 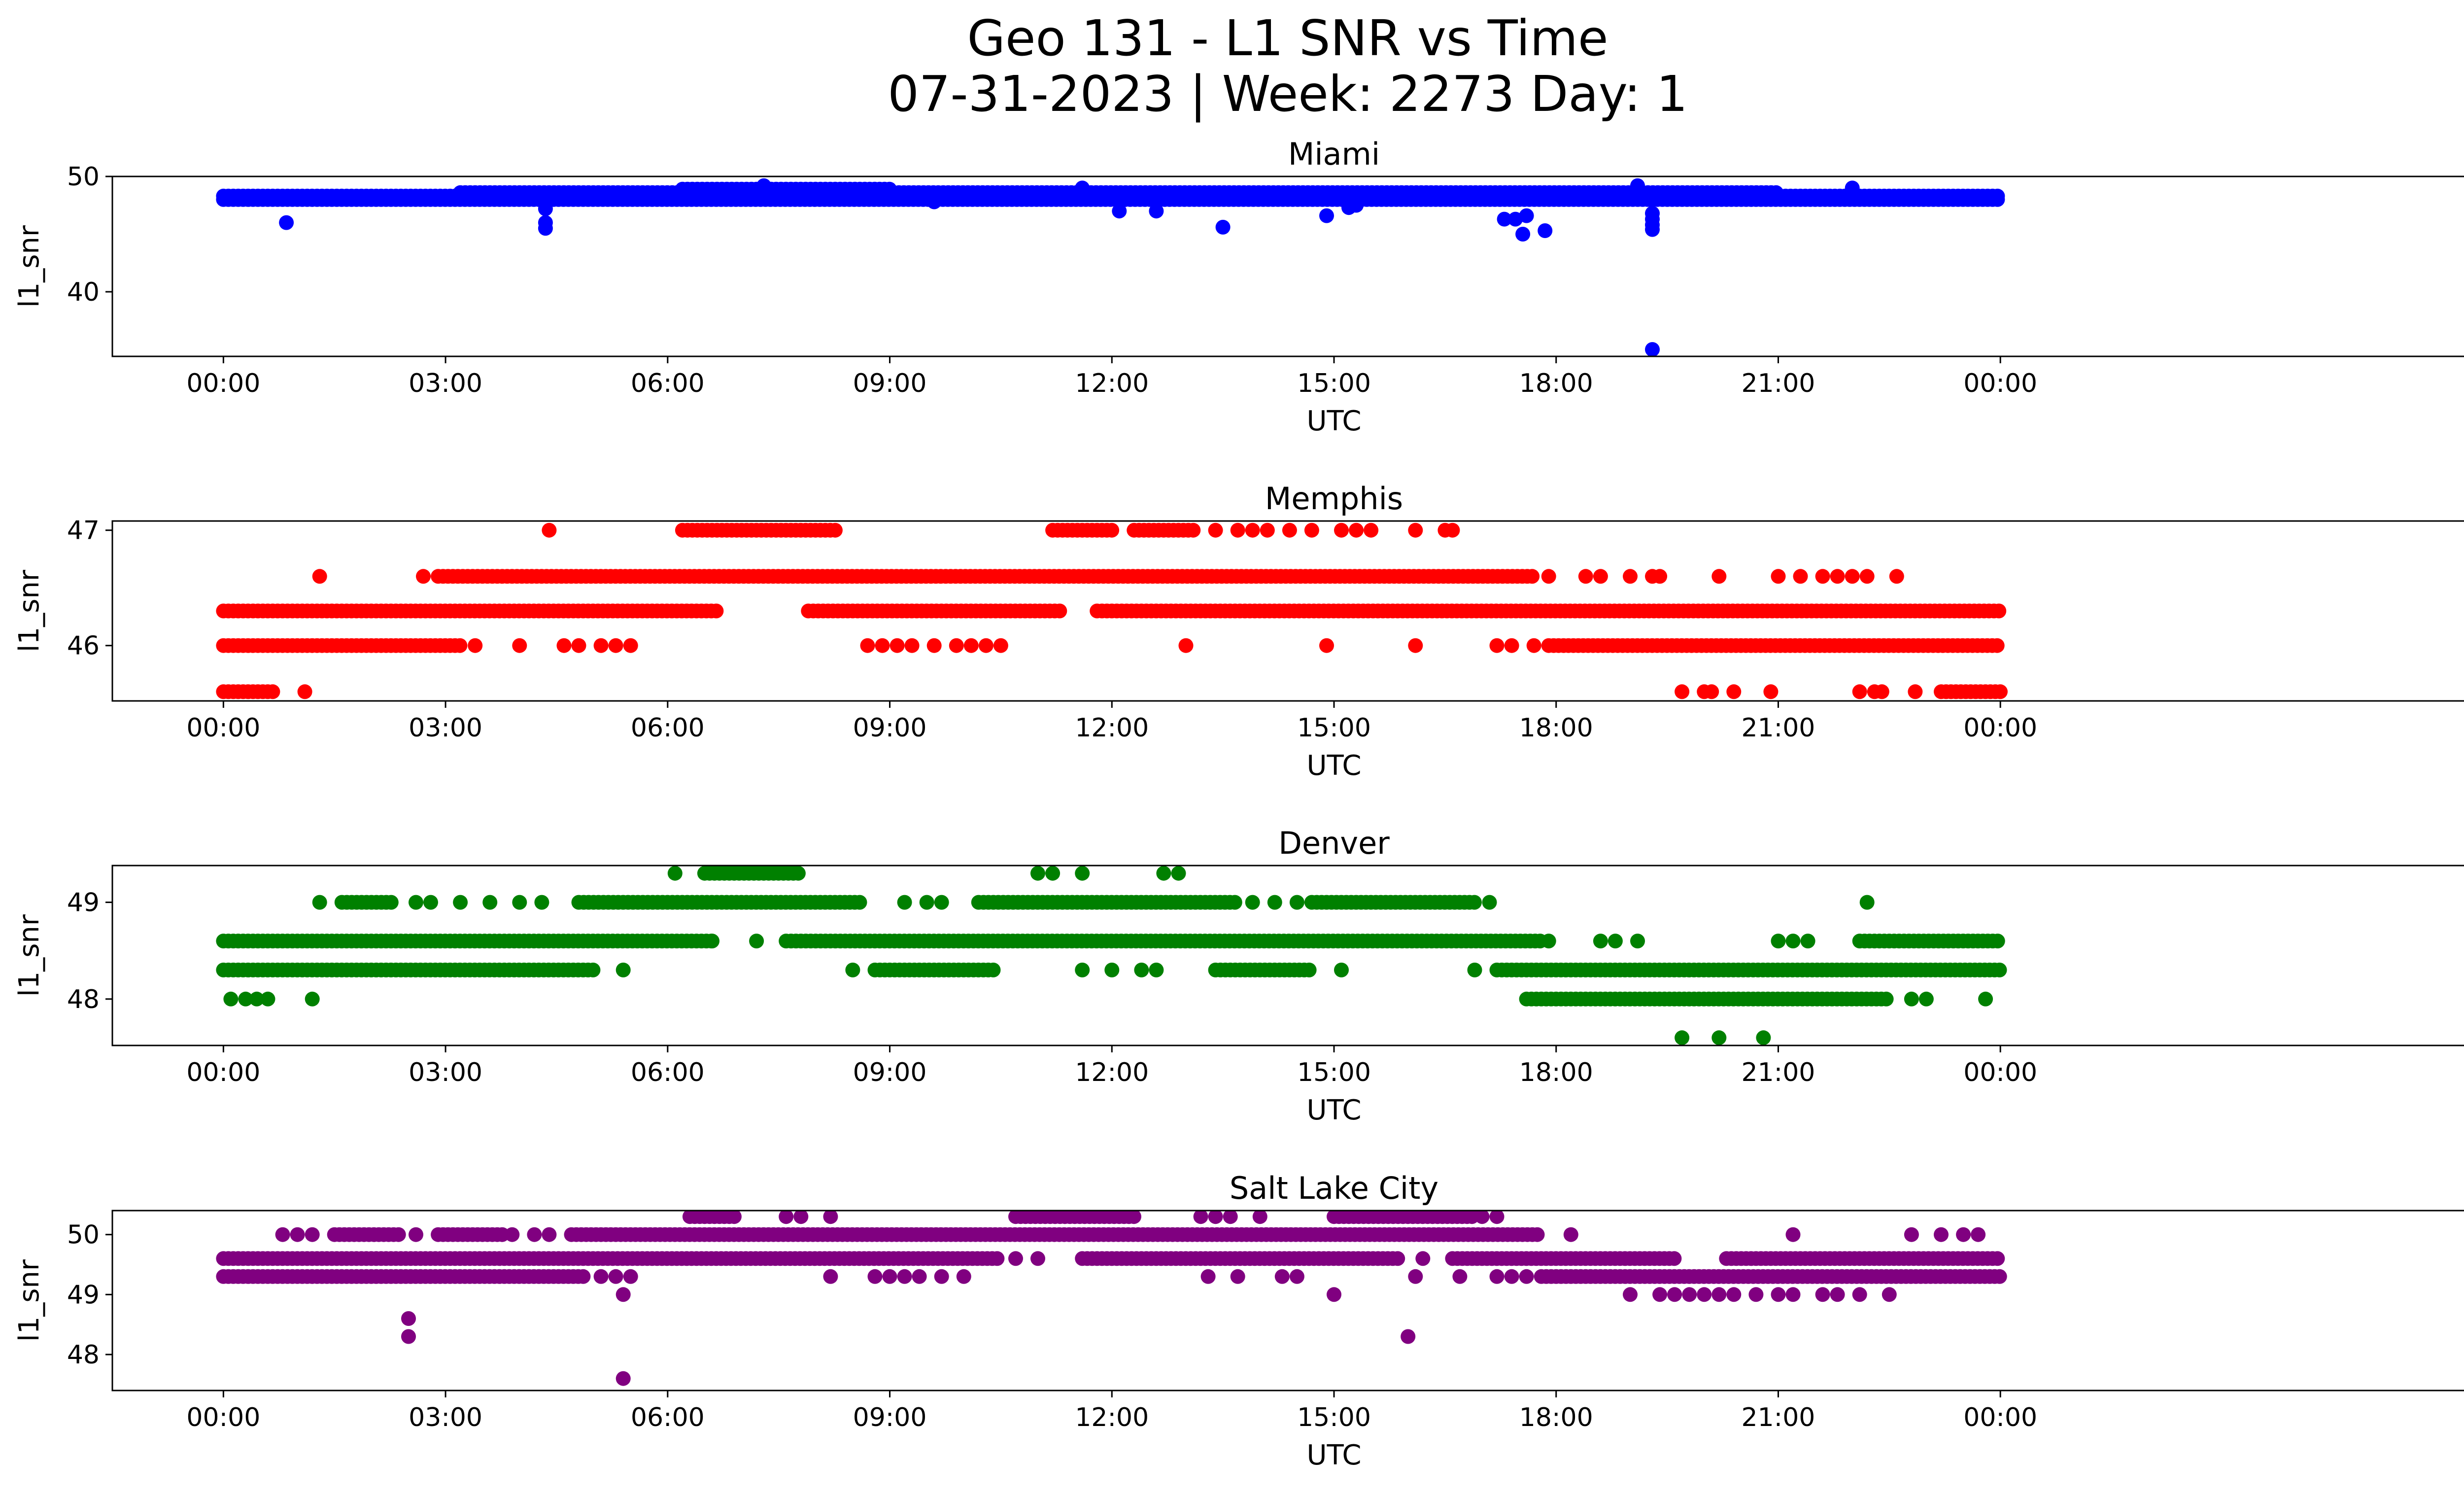 I want to click on salt-lake-city-y-tick-label: 49, so click(x=83, y=1295).